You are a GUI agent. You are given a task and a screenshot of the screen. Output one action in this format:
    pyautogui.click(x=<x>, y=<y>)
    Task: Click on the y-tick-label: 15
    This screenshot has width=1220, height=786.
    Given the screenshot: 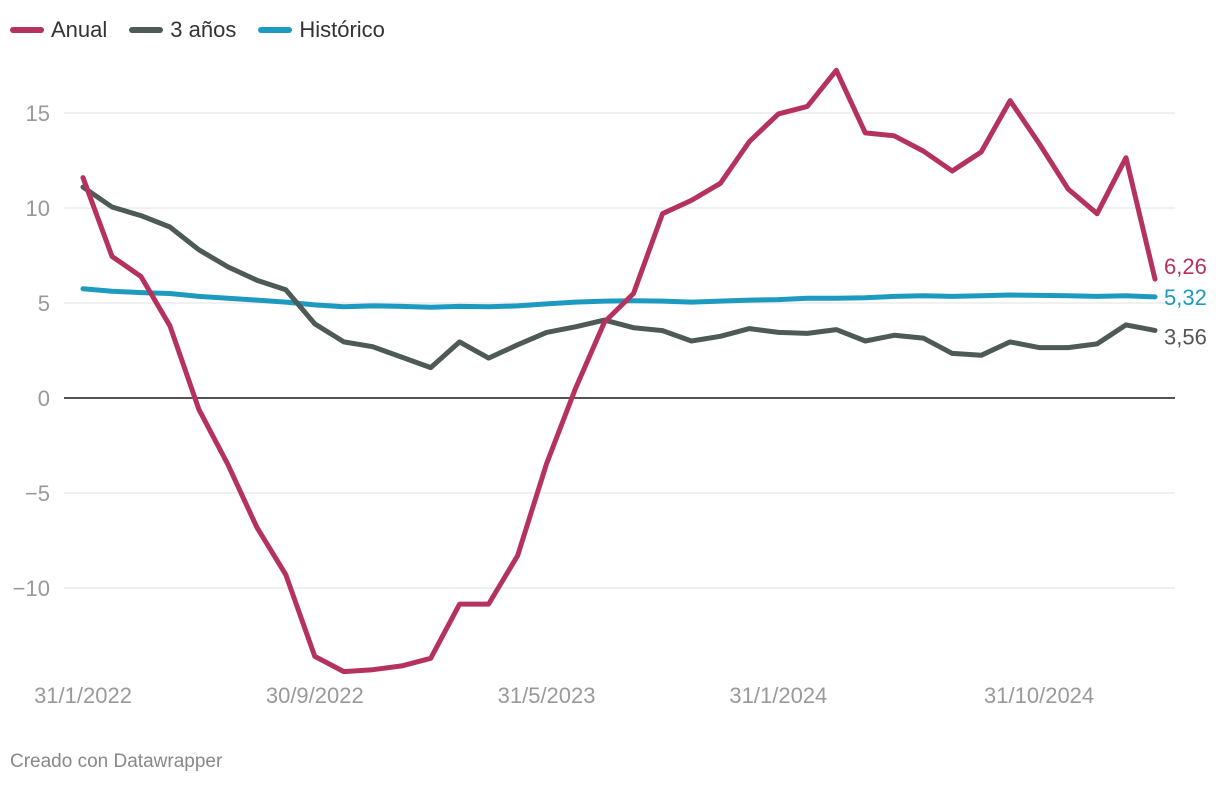 What is the action you would take?
    pyautogui.click(x=38, y=113)
    